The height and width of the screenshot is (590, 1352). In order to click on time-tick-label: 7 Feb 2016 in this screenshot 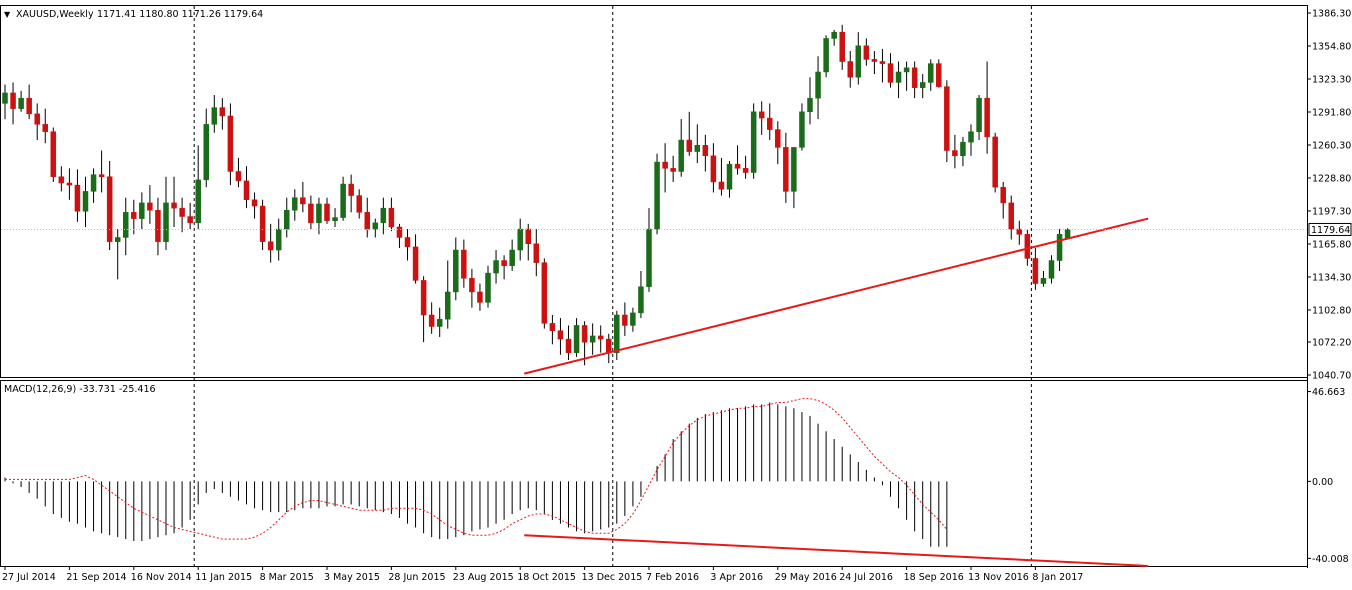, I will do `click(672, 577)`.